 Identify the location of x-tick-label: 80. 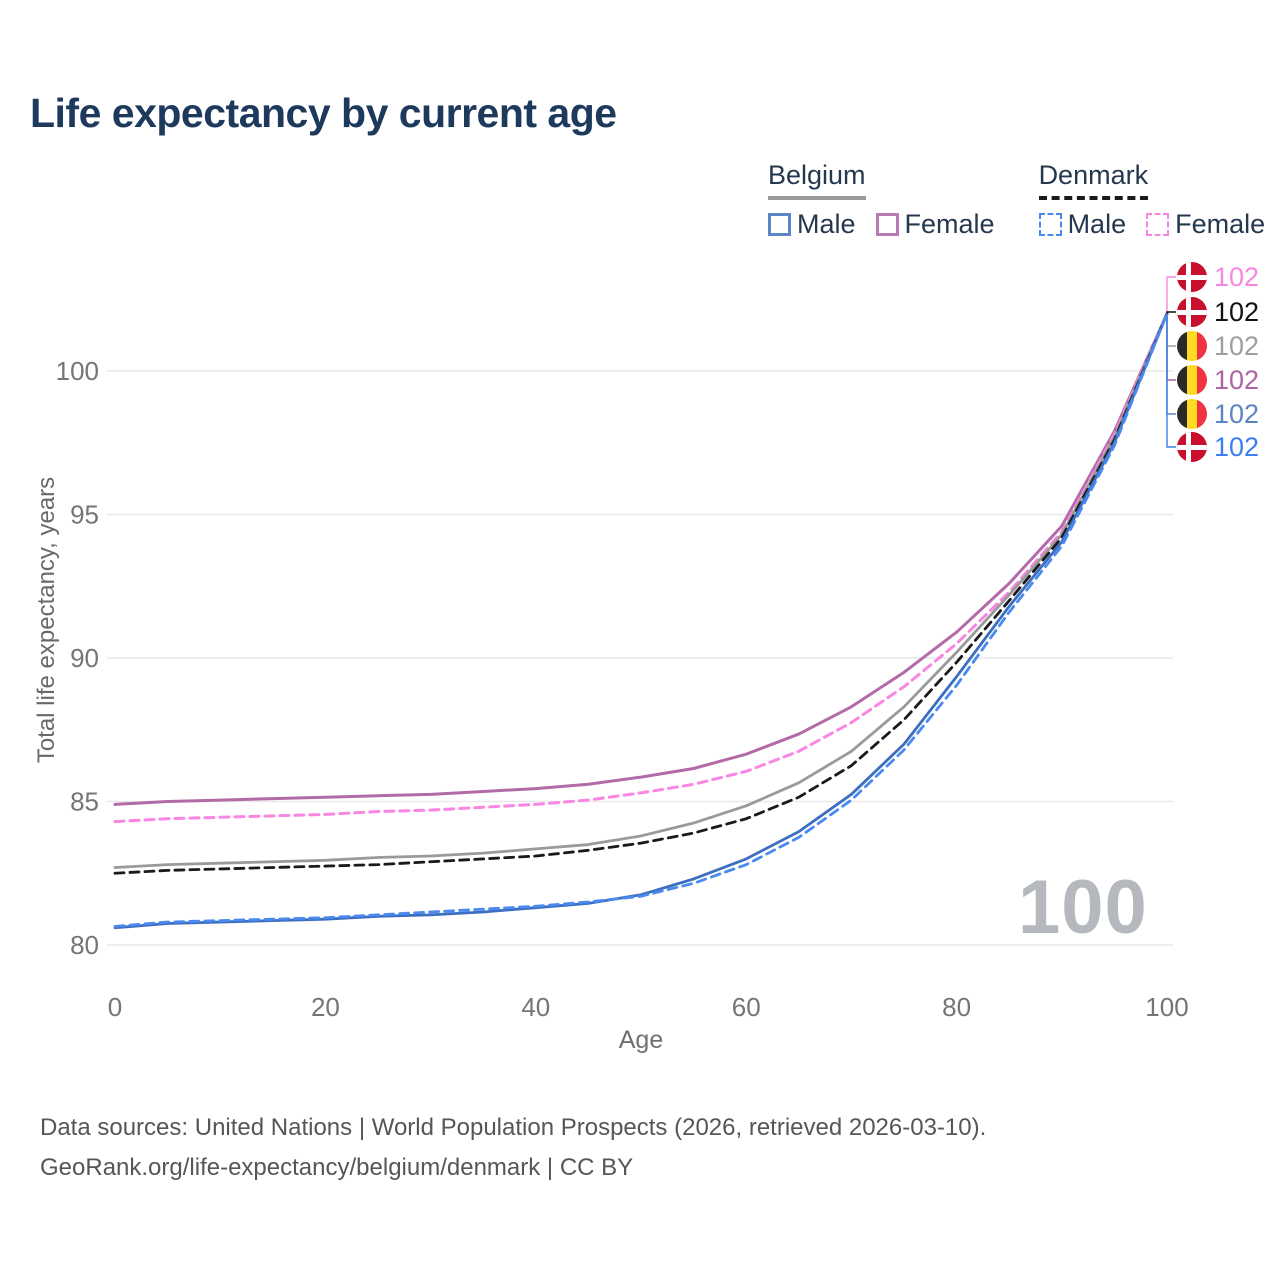
(956, 1007).